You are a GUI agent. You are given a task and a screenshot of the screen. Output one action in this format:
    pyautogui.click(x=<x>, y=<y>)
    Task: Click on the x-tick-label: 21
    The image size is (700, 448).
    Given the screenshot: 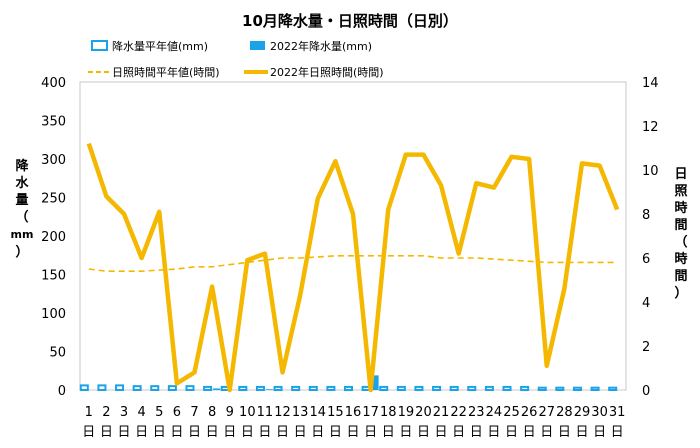 What is the action you would take?
    pyautogui.click(x=441, y=412)
    